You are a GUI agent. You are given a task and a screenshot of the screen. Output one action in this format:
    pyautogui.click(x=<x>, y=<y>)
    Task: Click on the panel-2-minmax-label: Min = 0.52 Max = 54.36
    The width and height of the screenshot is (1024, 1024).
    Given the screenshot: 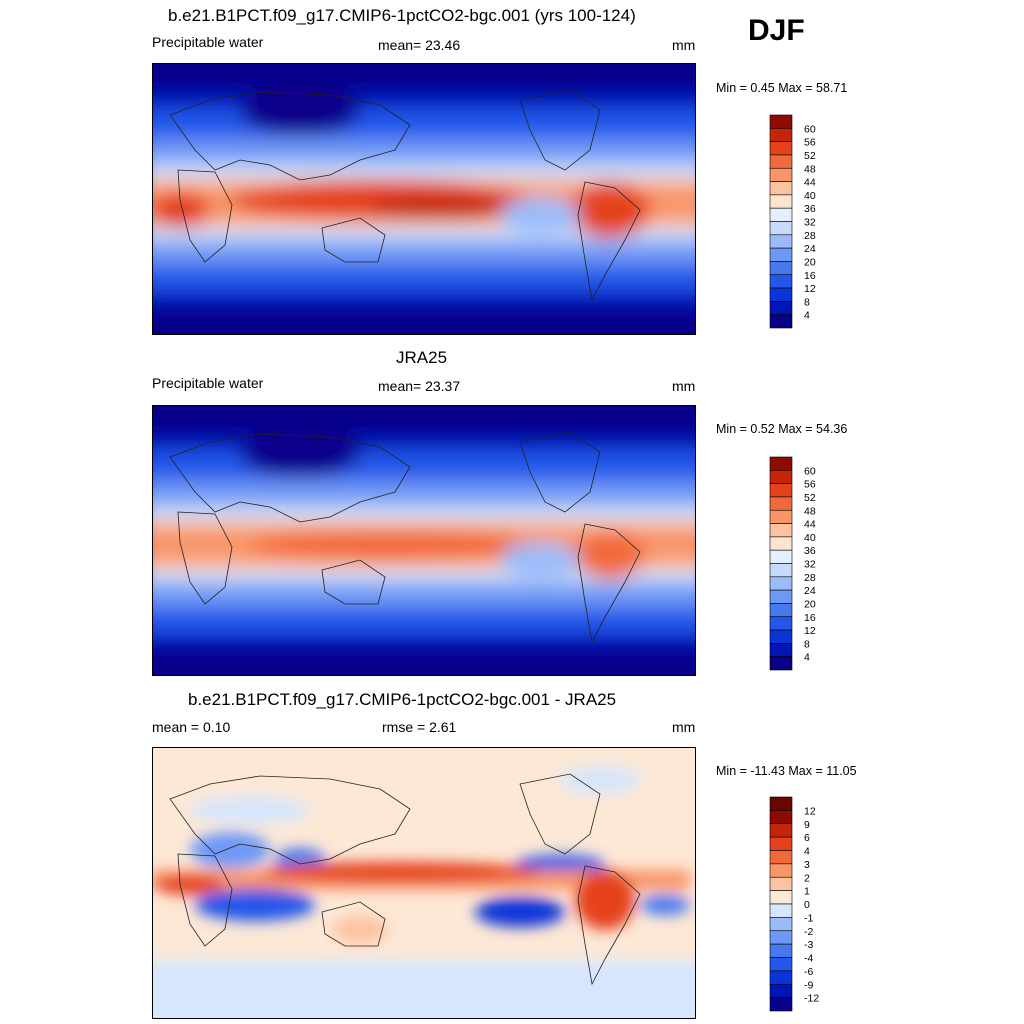 What is the action you would take?
    pyautogui.click(x=782, y=429)
    